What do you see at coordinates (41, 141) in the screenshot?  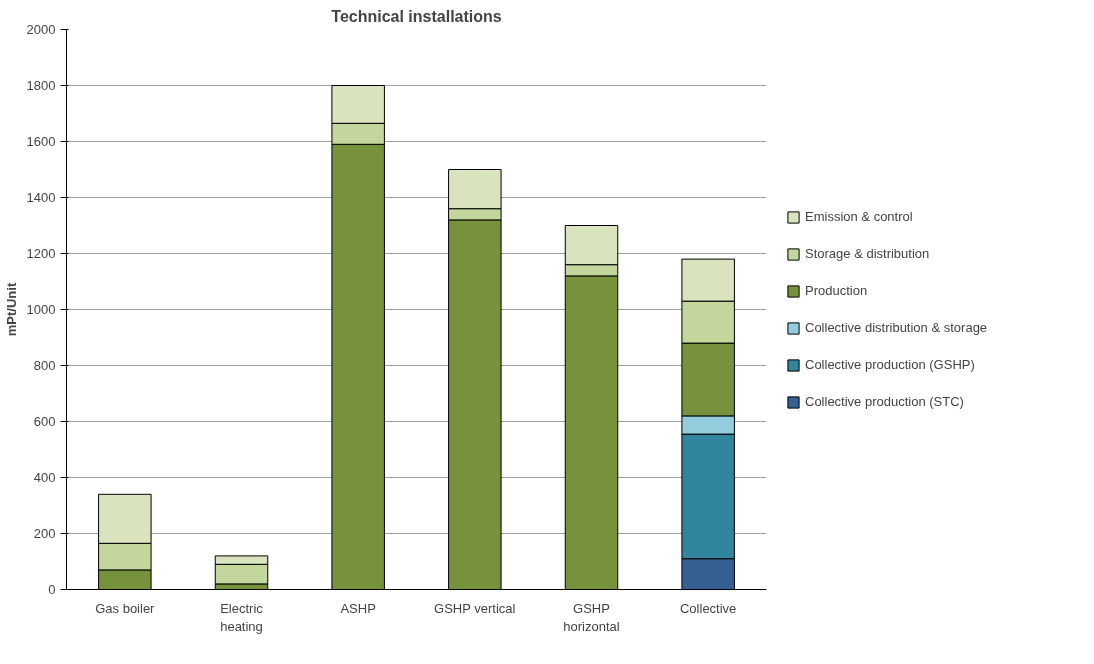 I see `y-tick-label: 1600` at bounding box center [41, 141].